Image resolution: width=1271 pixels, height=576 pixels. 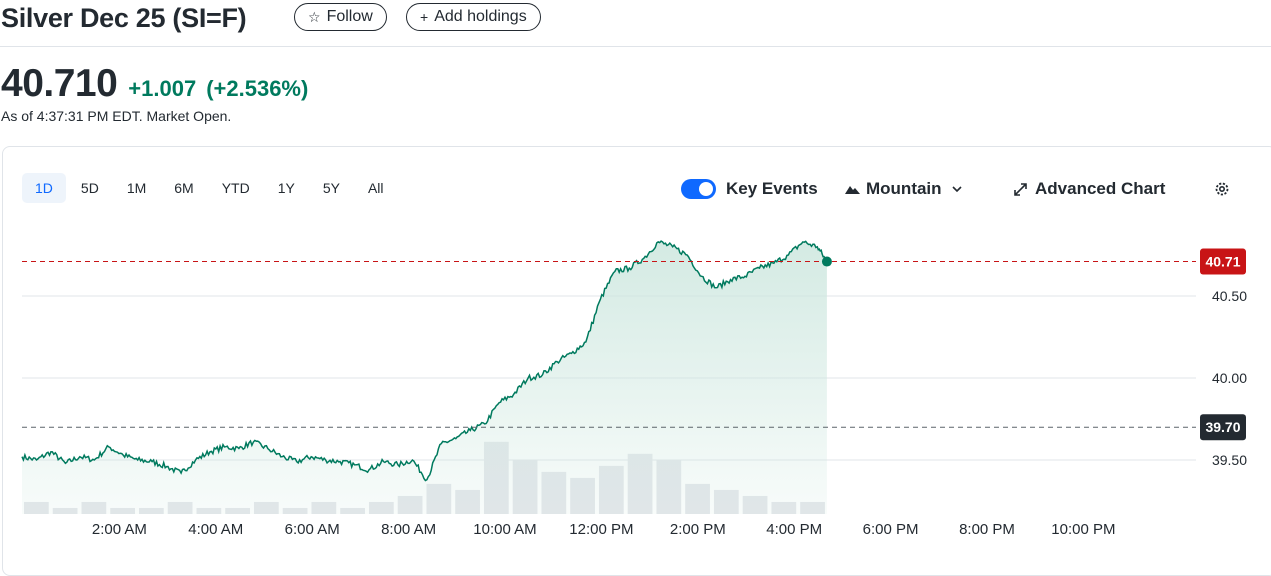 What do you see at coordinates (1229, 460) in the screenshot?
I see `y-tick-label: 39.50` at bounding box center [1229, 460].